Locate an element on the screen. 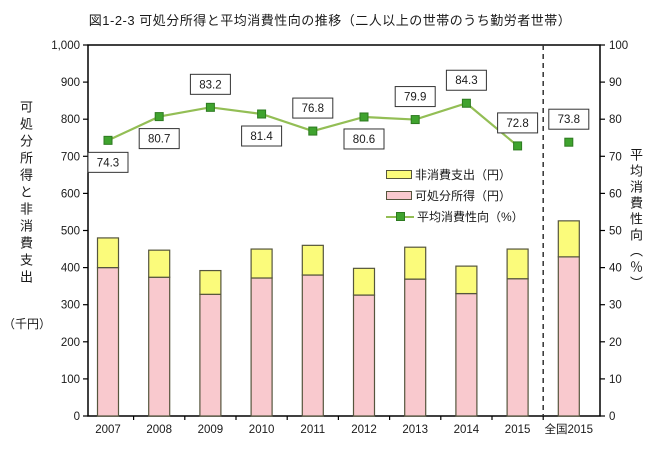 The height and width of the screenshot is (467, 660). x-axis-category-label: 2014 is located at coordinates (467, 430).